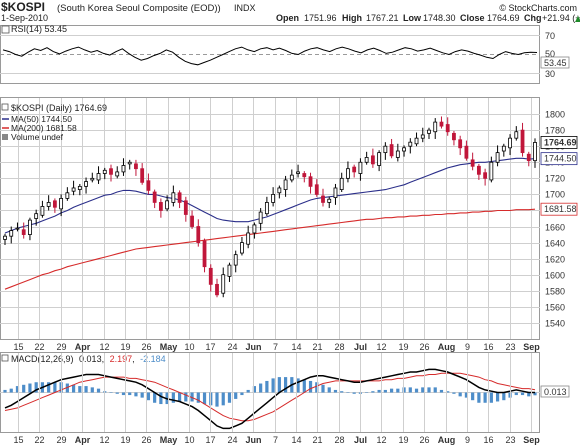 This screenshot has height=448, width=580. I want to click on macd-x-tick: Sep, so click(531, 440).